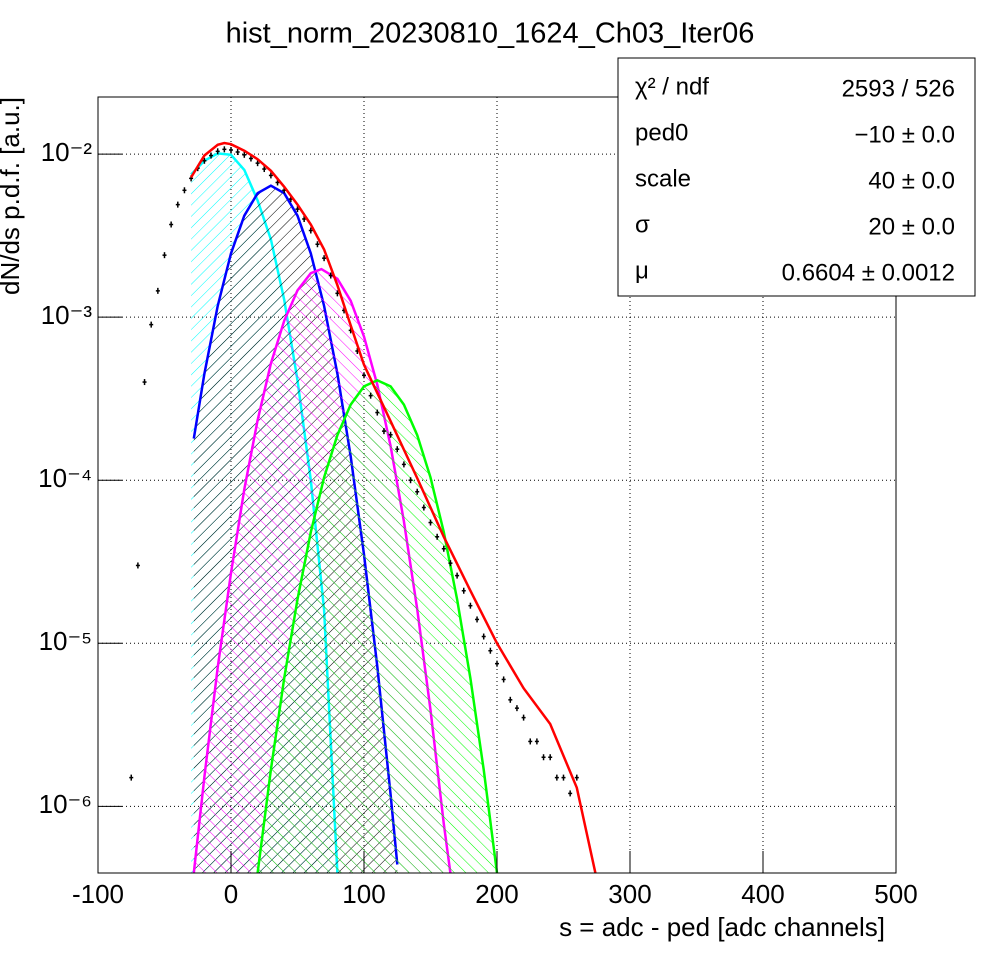 The height and width of the screenshot is (972, 996). Describe the element at coordinates (911, 180) in the screenshot. I see `stat-value: 40 ± 0.0` at that location.